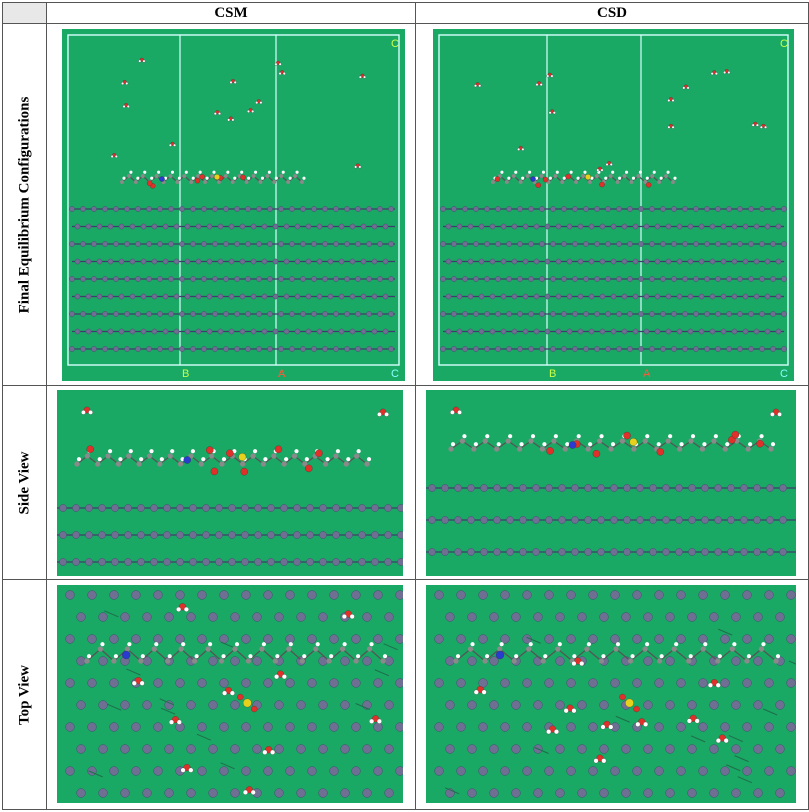 Image resolution: width=809 pixels, height=812 pixels. I want to click on faint-bond, so click(733, 768).